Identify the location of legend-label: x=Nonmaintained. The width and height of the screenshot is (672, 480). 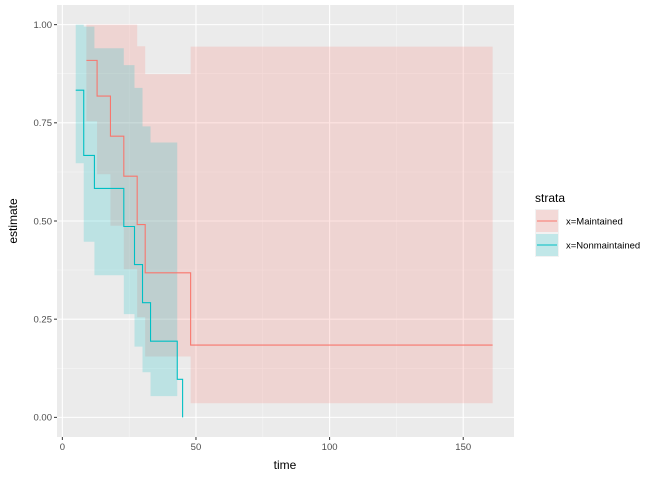
(603, 246).